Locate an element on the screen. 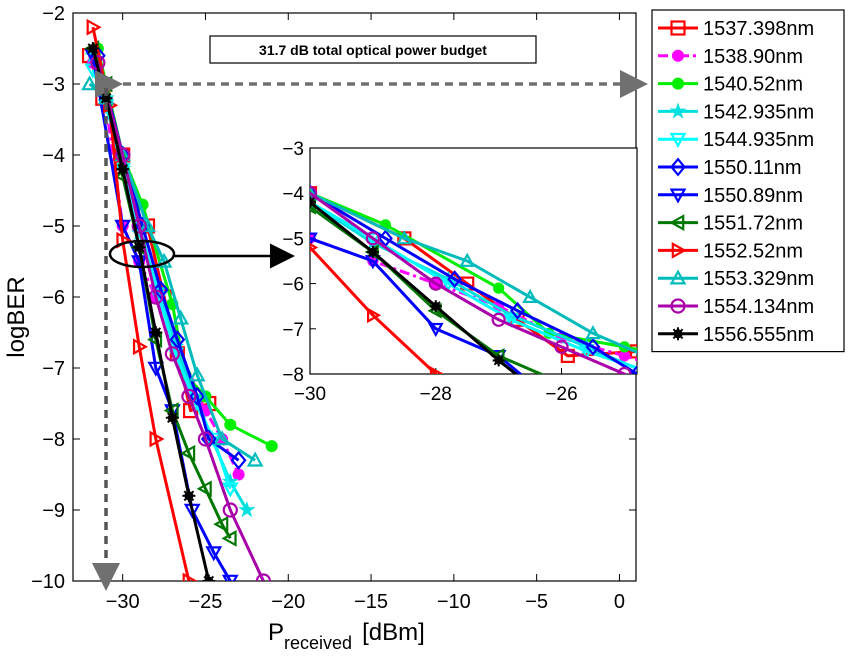  legend-label: 1538.90nm is located at coordinates (753, 57).